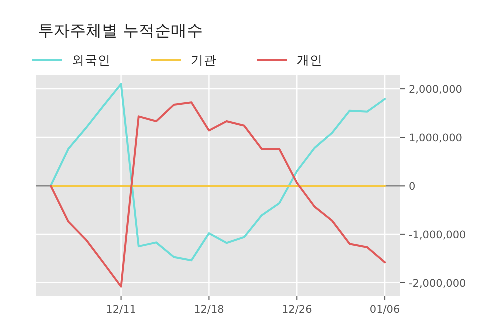 The image size is (500, 323). Describe the element at coordinates (437, 284) in the screenshot. I see `y-tick-label: -2,000,000` at that location.